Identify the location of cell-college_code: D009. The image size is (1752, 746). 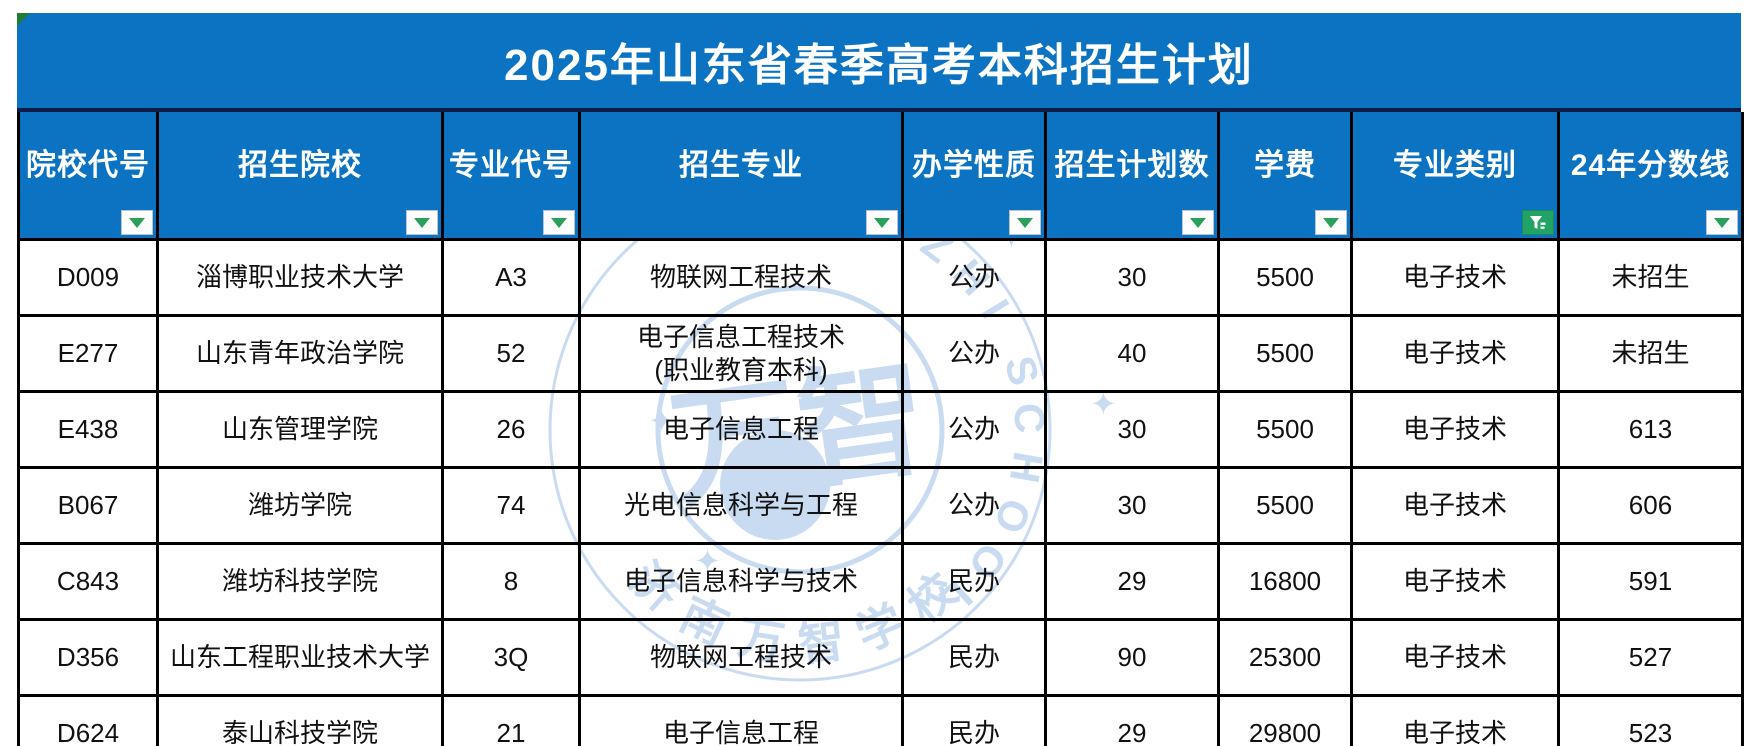
(88, 277).